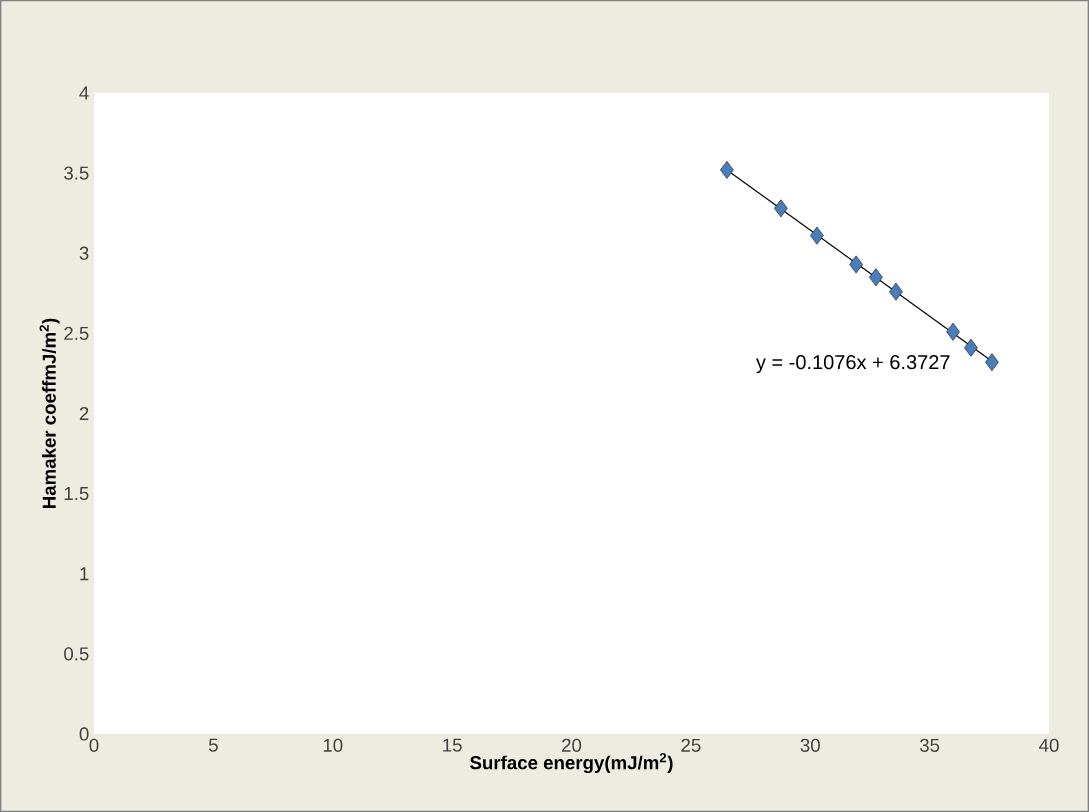  What do you see at coordinates (810, 745) in the screenshot?
I see `x-tick-label: 30` at bounding box center [810, 745].